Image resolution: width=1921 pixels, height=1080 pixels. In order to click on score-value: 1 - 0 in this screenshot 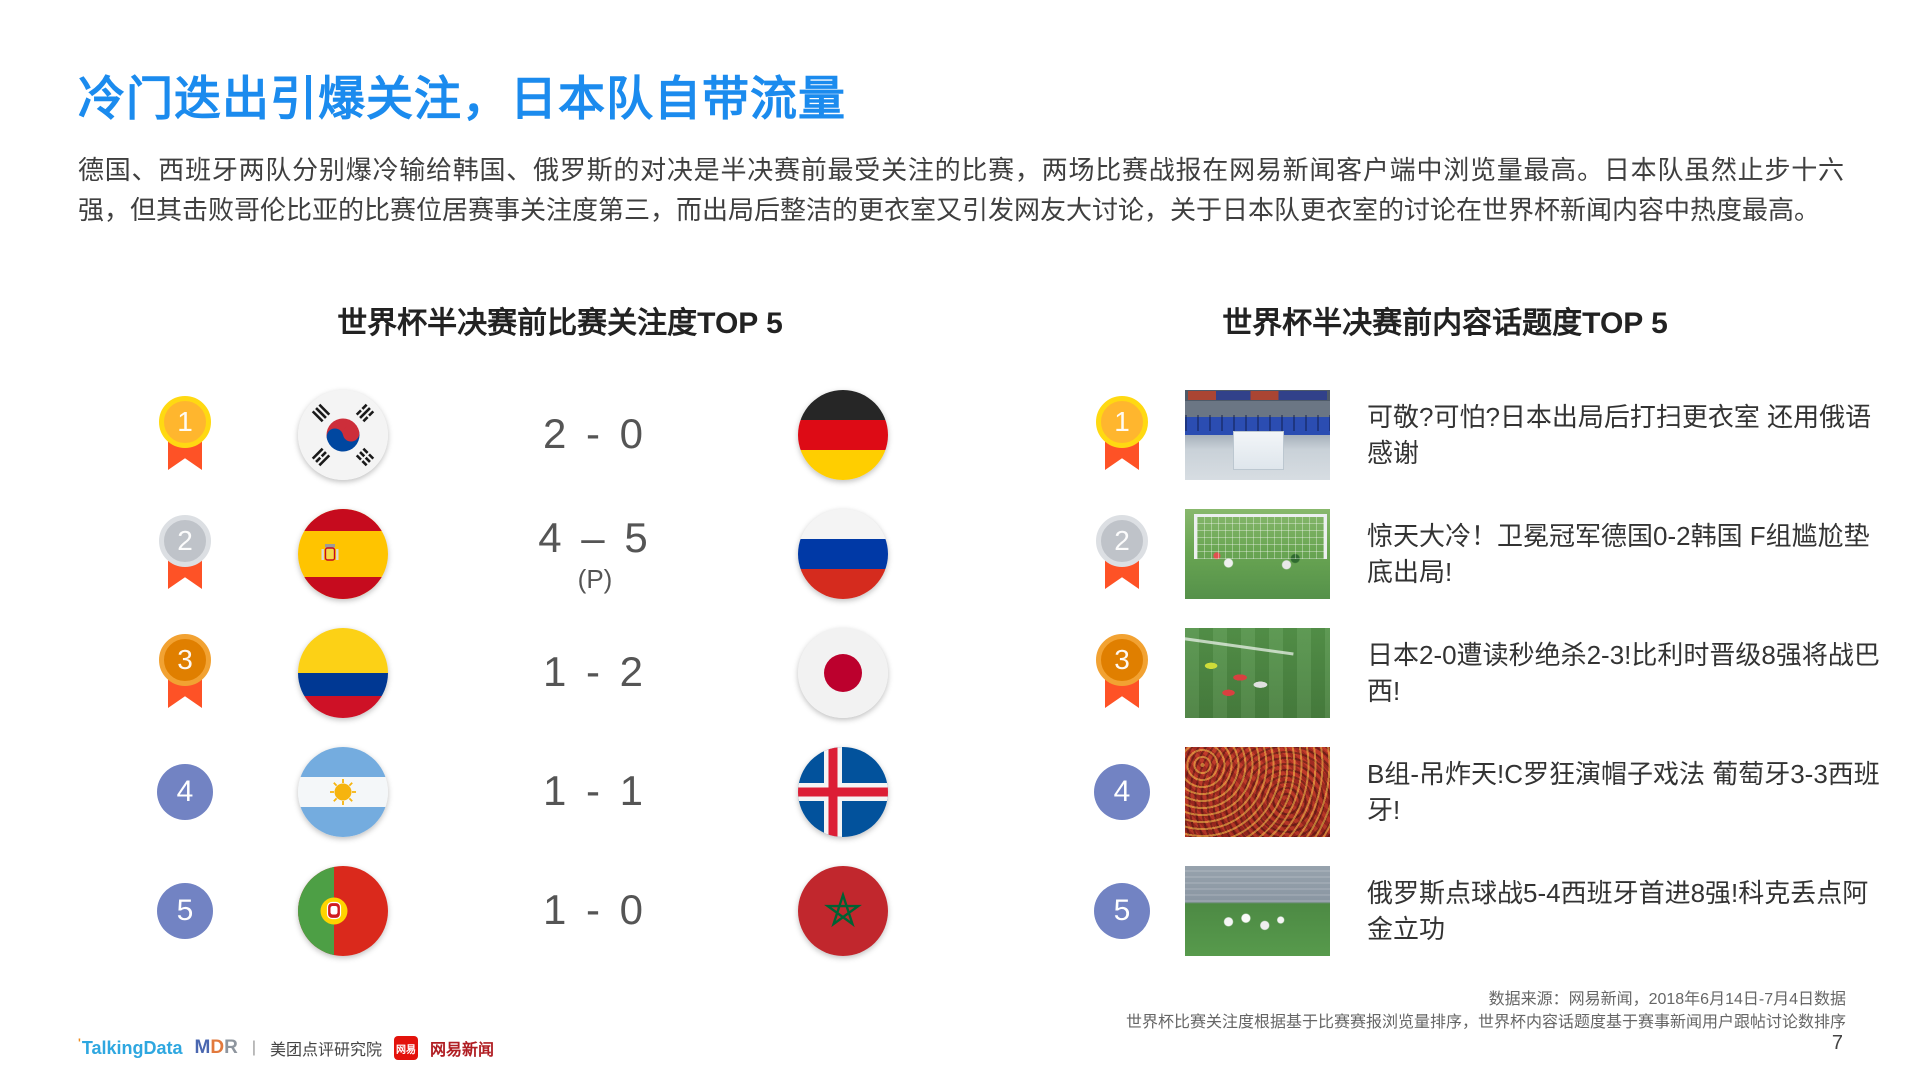, I will do `click(595, 909)`.